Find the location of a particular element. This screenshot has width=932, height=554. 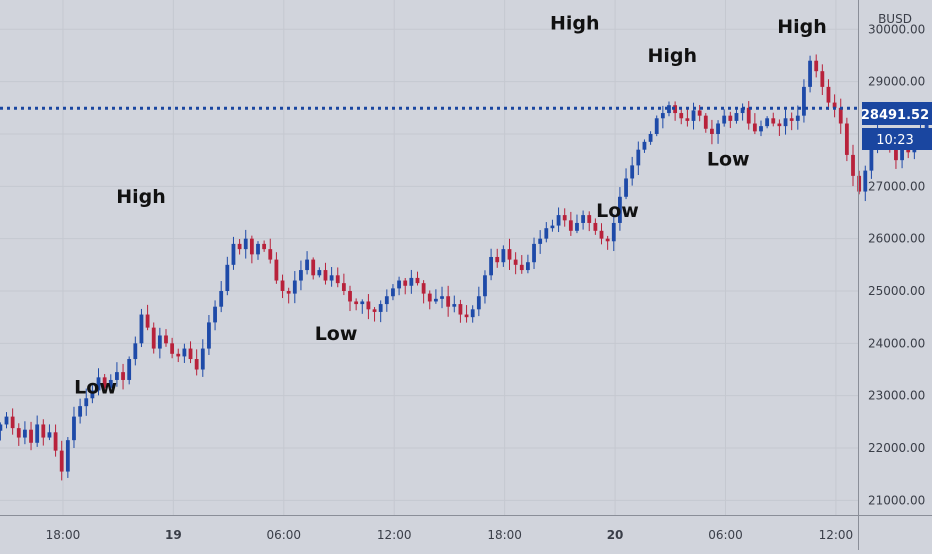

current-price-tag: 28491.52 10:23 is located at coordinates (896, 126).